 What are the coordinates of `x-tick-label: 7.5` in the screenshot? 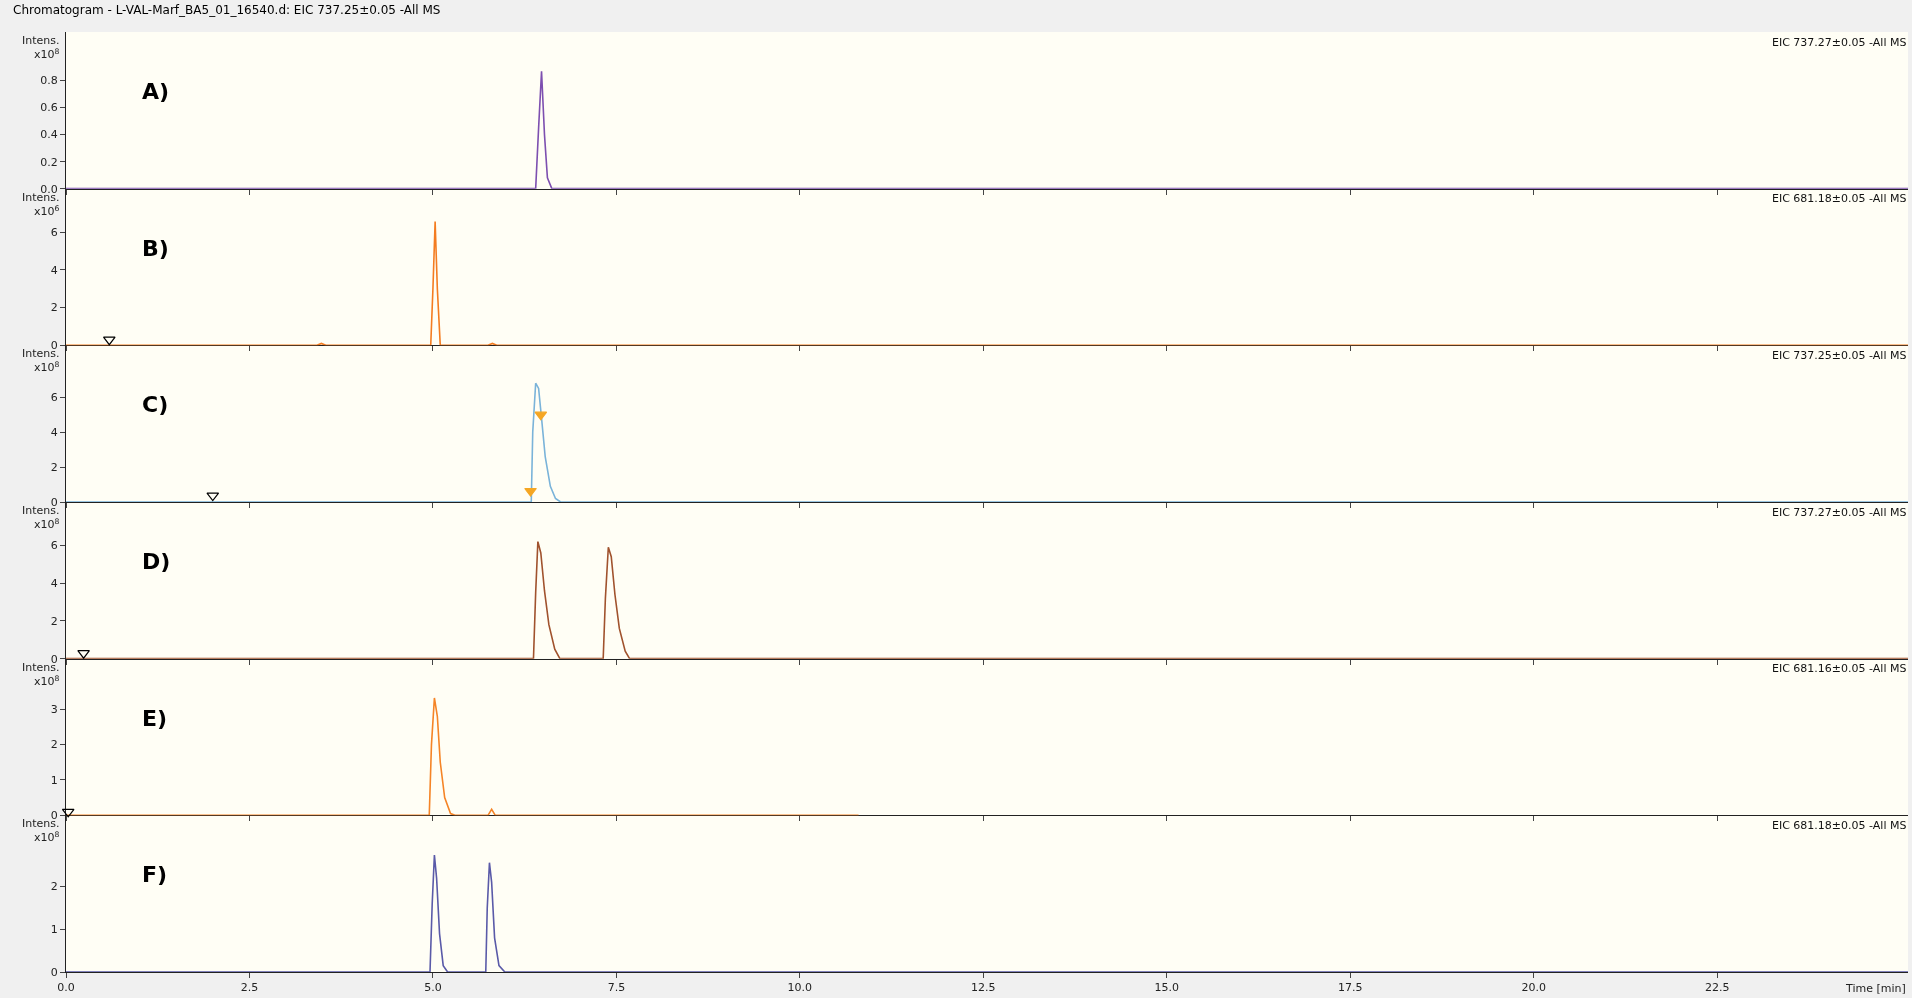 It's located at (616, 988).